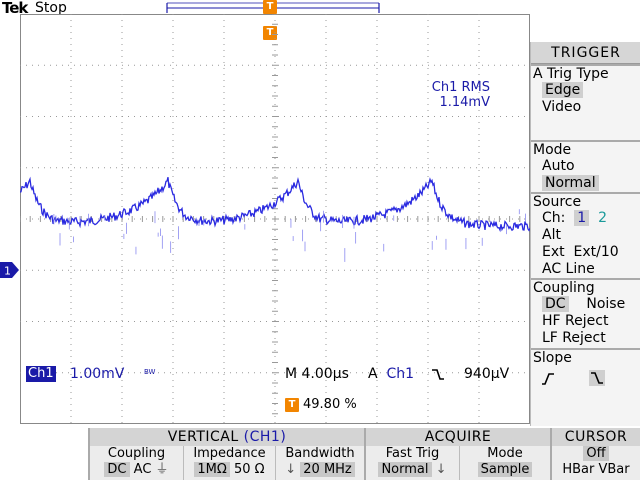 This screenshot has height=480, width=640. What do you see at coordinates (585, 387) in the screenshot?
I see `menu-slope: Slope` at bounding box center [585, 387].